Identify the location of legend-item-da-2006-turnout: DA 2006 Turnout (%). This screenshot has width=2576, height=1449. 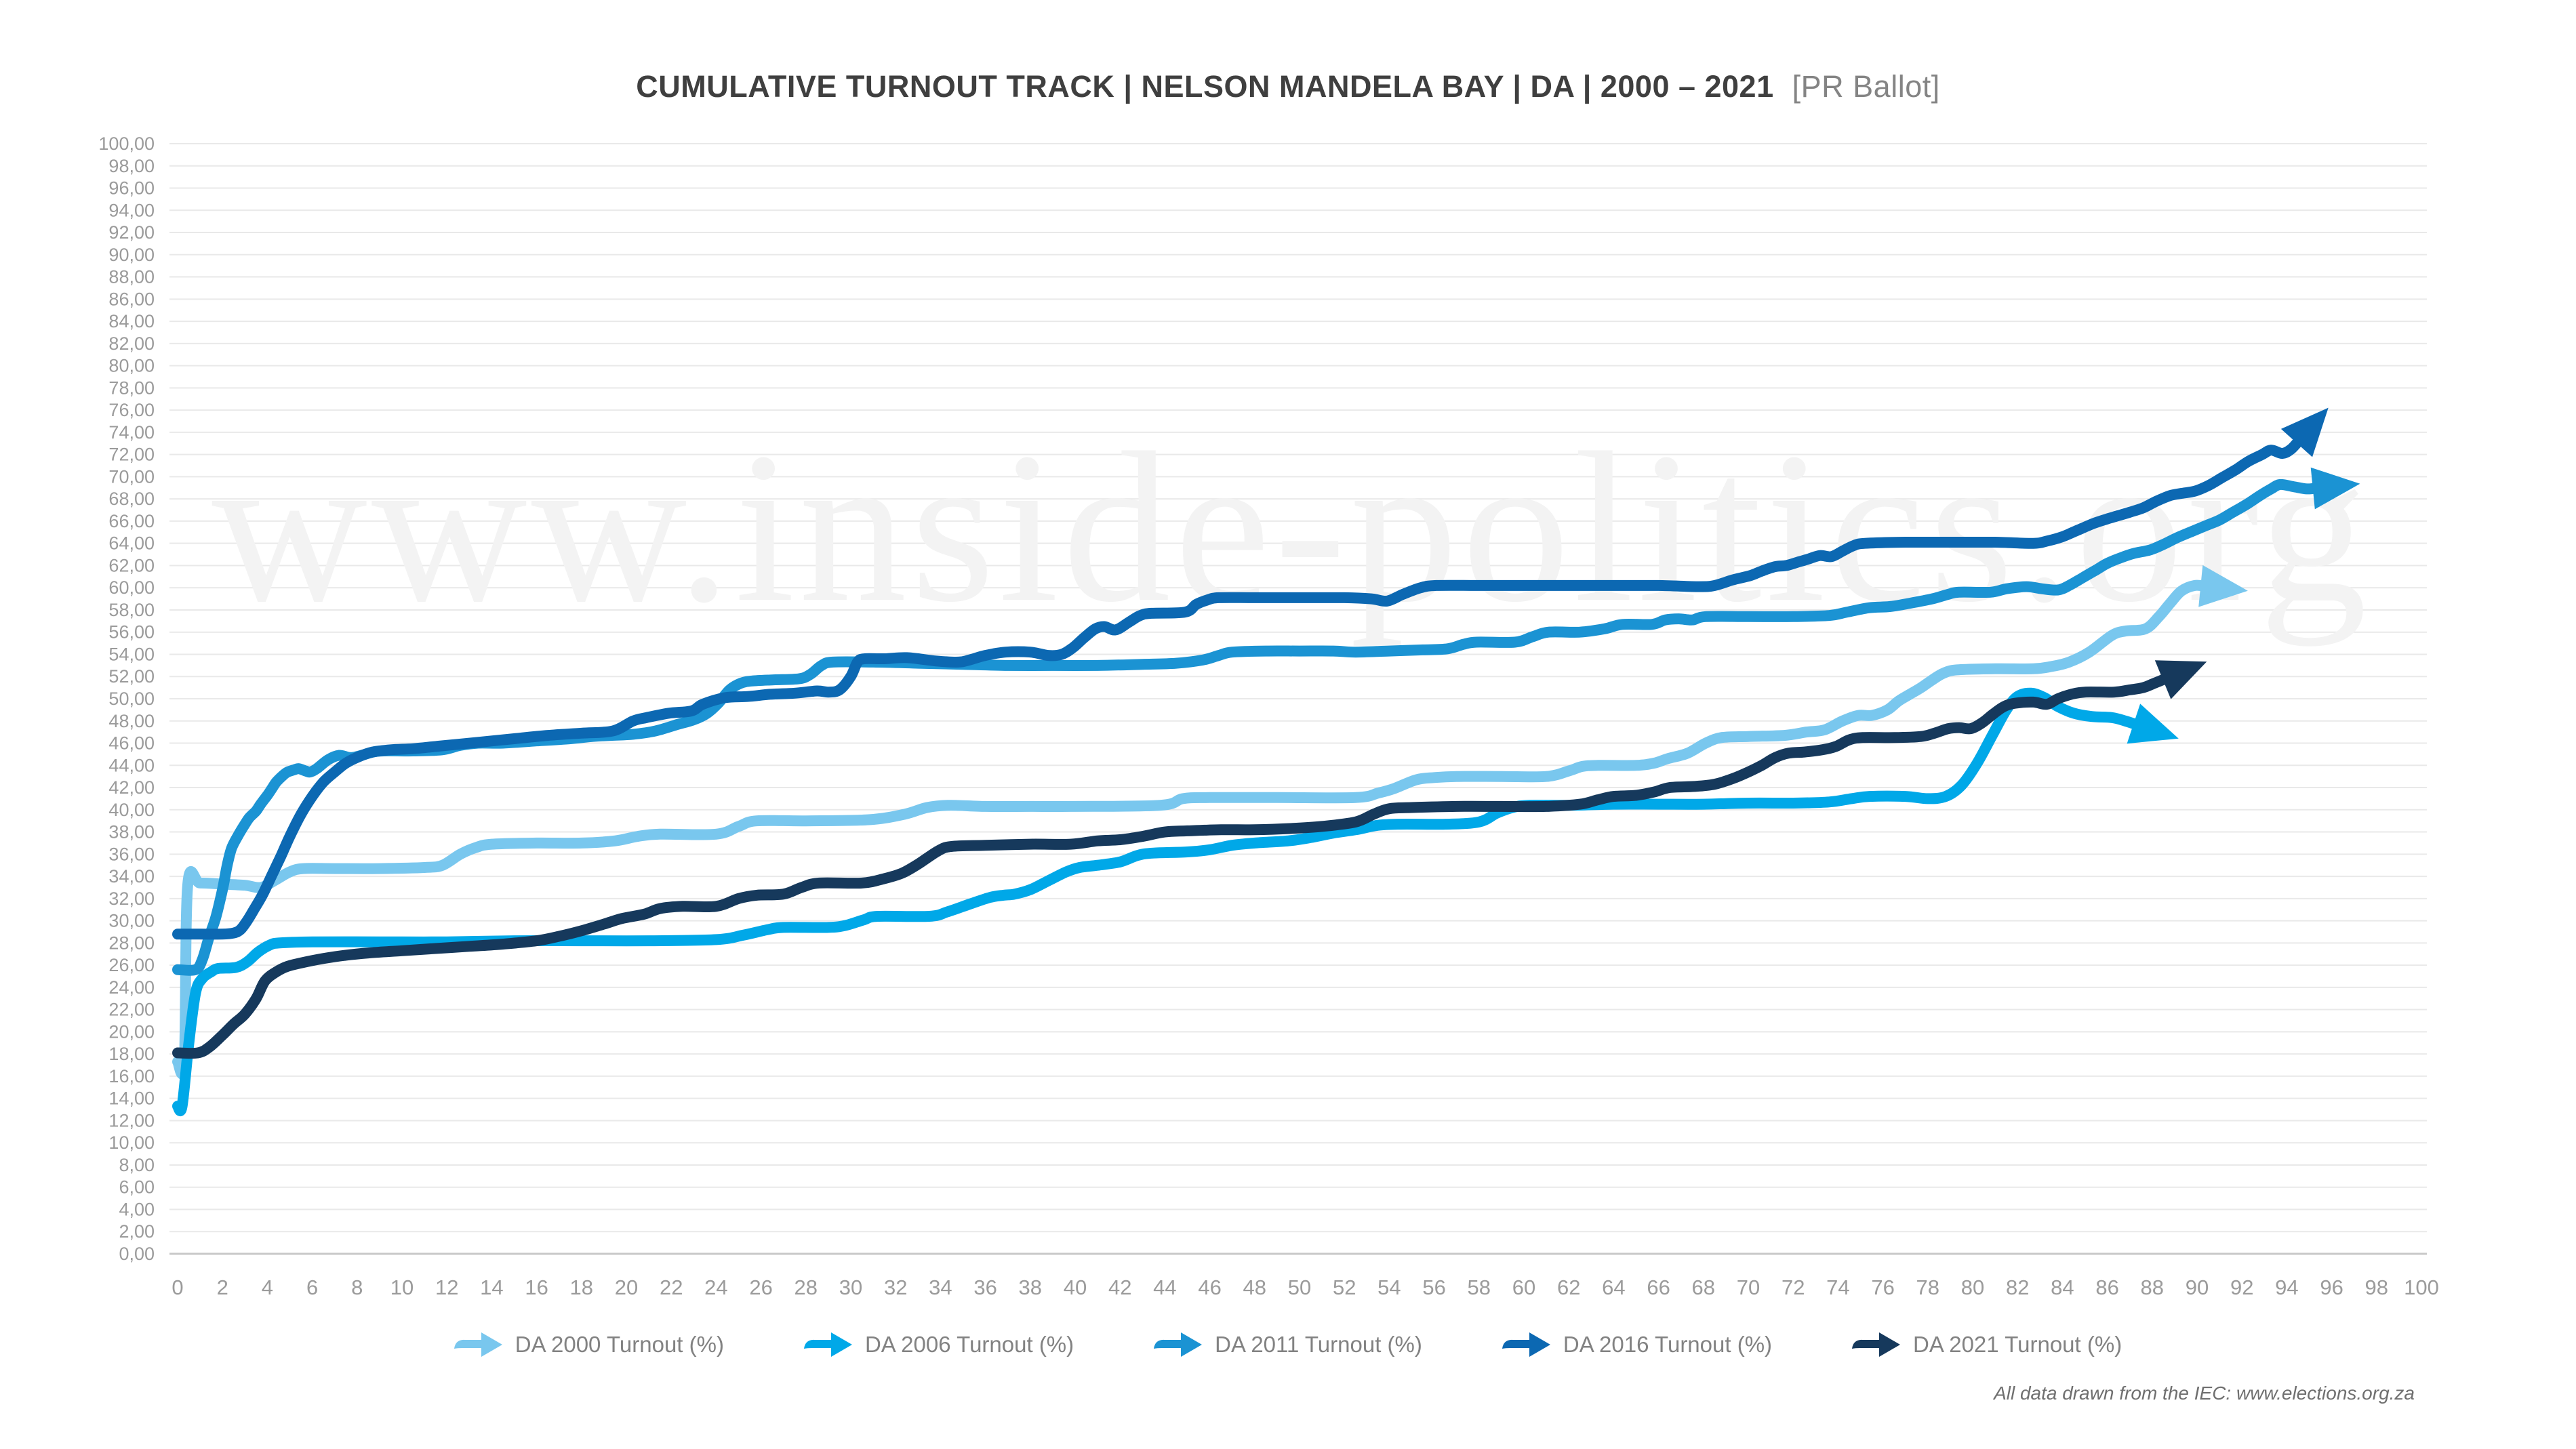
(938, 1345).